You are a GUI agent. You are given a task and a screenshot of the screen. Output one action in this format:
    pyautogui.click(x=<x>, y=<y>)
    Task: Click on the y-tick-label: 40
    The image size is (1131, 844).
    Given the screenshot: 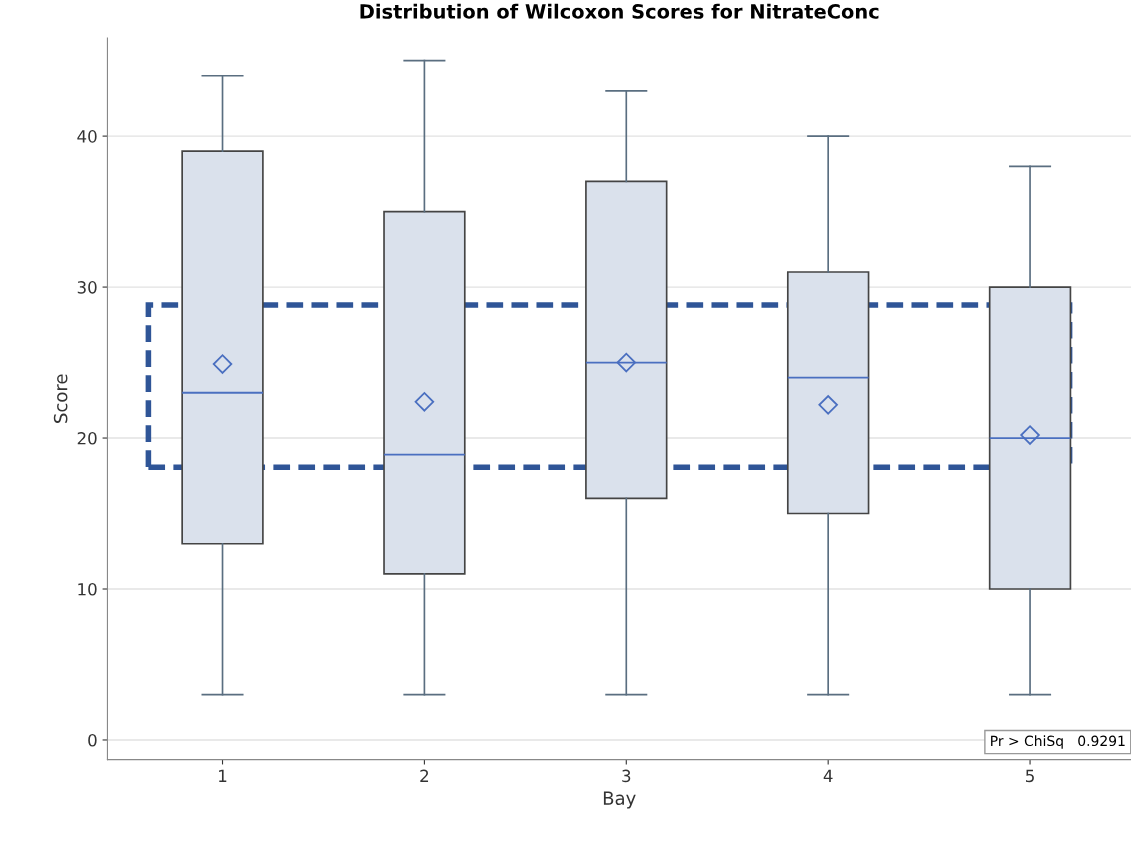 What is the action you would take?
    pyautogui.click(x=87, y=136)
    